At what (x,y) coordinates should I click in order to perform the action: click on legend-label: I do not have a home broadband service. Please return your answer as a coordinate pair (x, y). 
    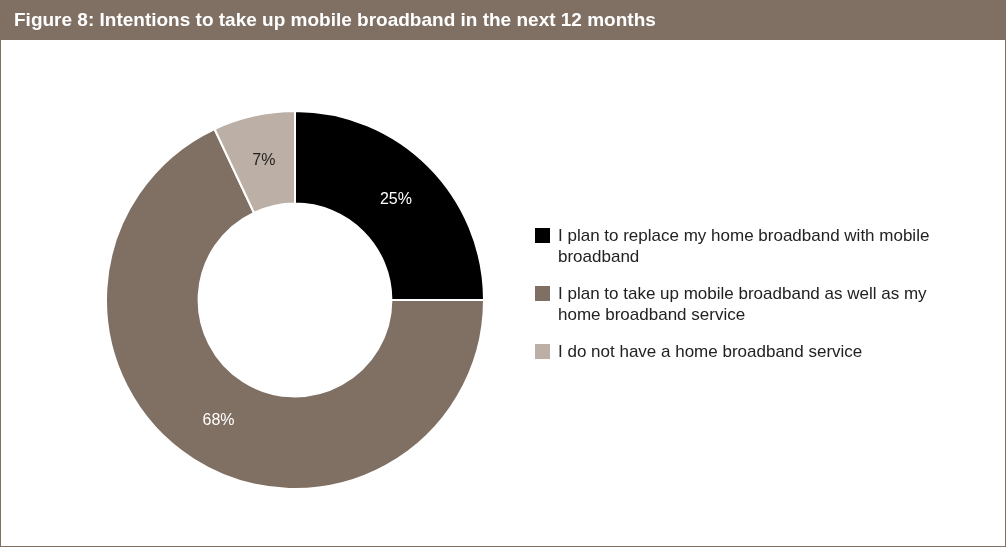
    Looking at the image, I should click on (710, 351).